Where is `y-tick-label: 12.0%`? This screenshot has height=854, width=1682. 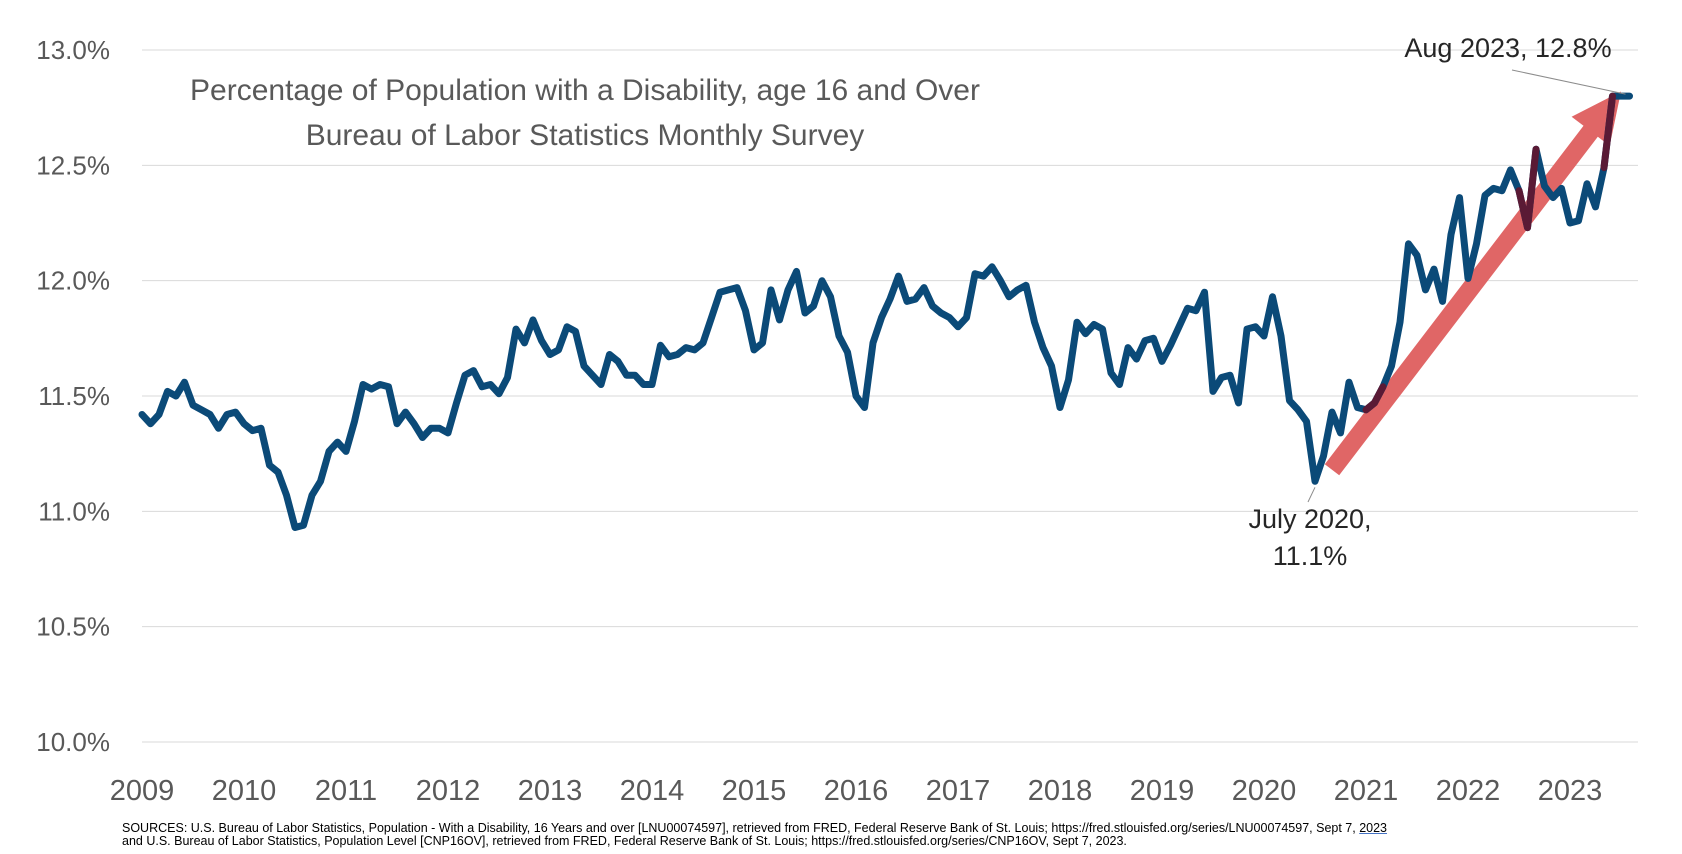 y-tick-label: 12.0% is located at coordinates (73, 281).